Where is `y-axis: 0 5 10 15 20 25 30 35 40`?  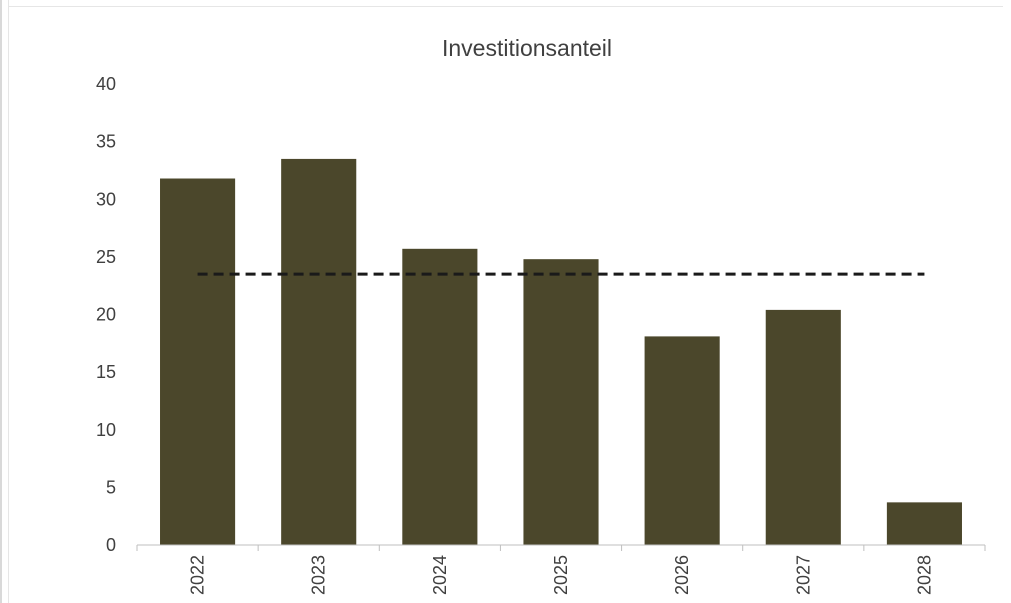
y-axis: 0 5 10 15 20 25 30 35 40 is located at coordinates (106, 314).